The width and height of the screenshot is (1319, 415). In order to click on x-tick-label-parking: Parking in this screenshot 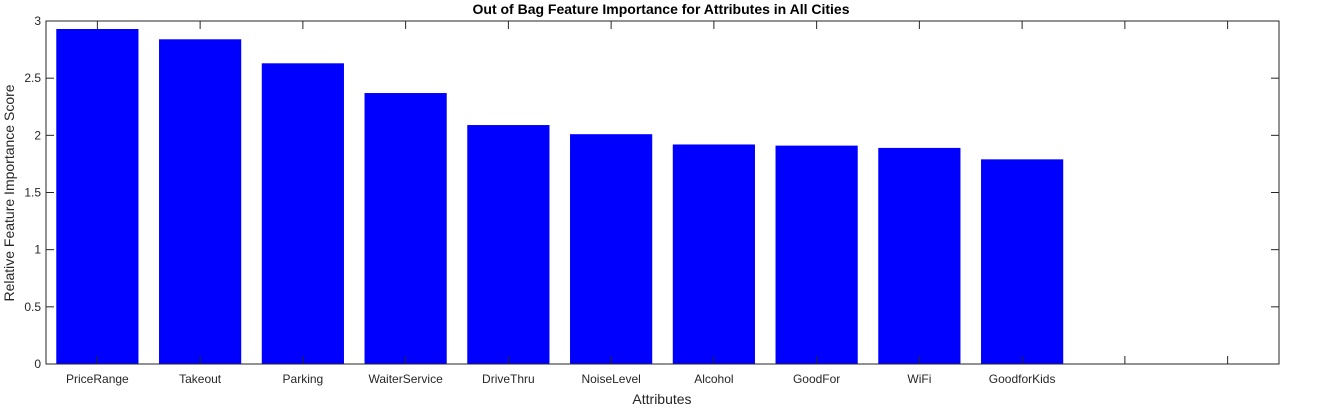, I will do `click(303, 379)`.